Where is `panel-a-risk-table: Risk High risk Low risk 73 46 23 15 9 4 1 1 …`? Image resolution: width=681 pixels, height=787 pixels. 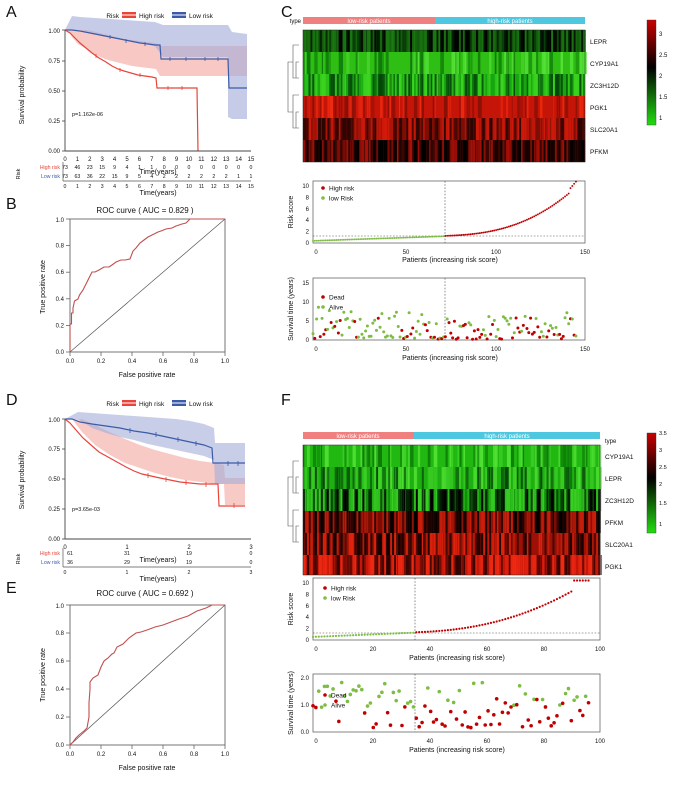 panel-a-risk-table: Risk High risk Low risk 73 46 23 15 9 4 1 1 … is located at coordinates (142, 178).